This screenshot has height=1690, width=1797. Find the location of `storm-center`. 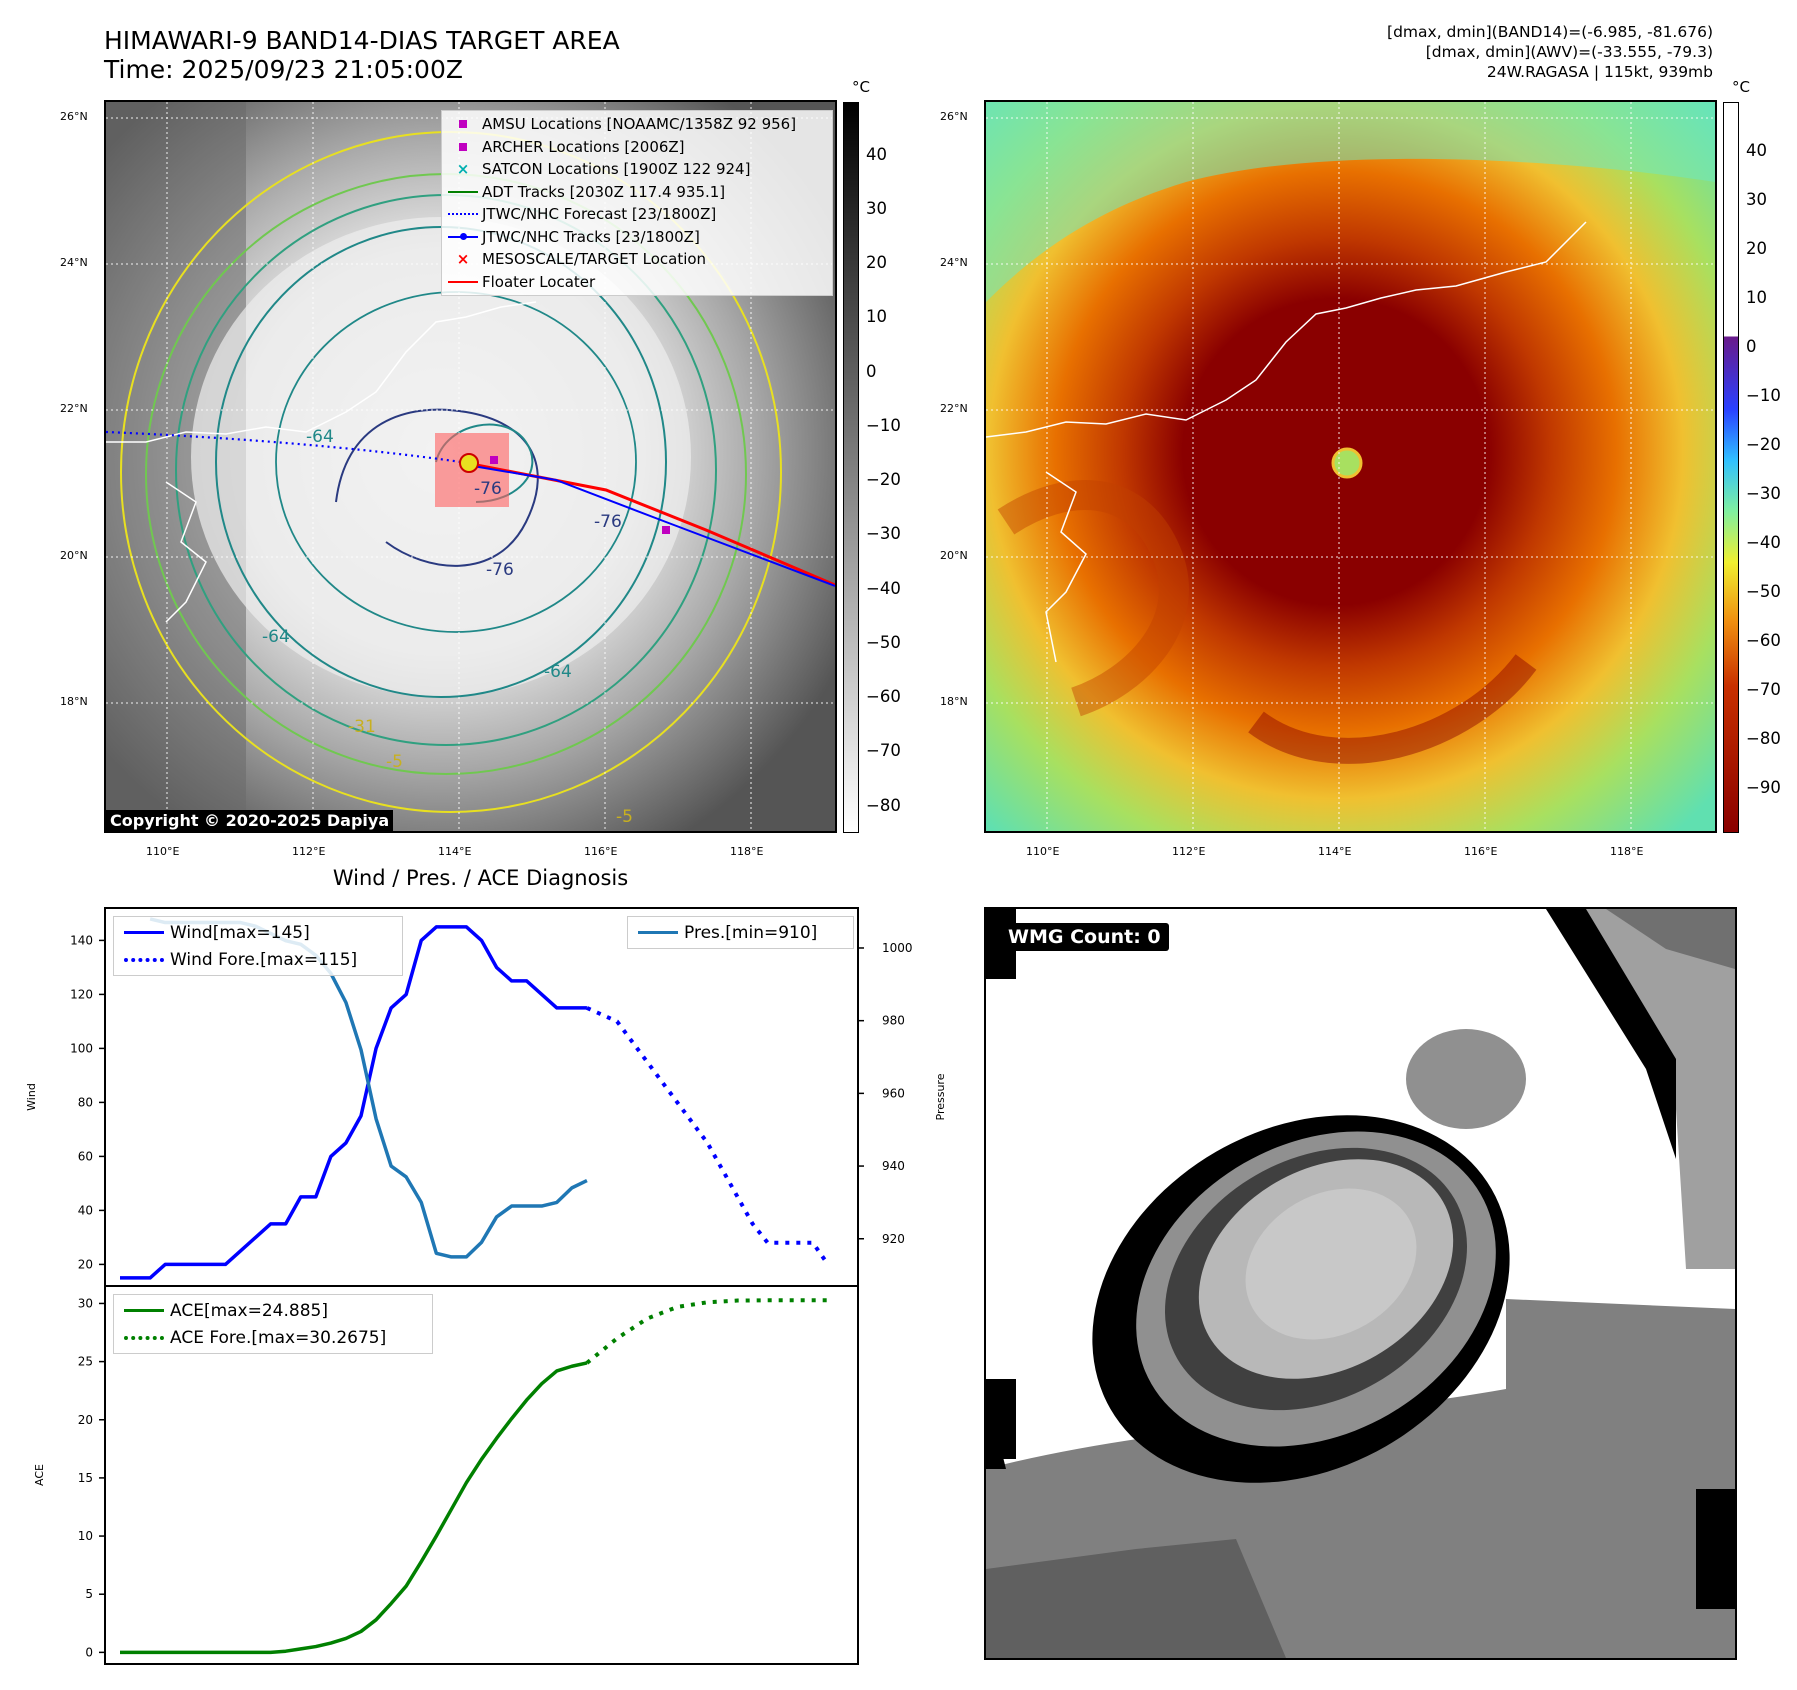

storm-center is located at coordinates (469, 463).